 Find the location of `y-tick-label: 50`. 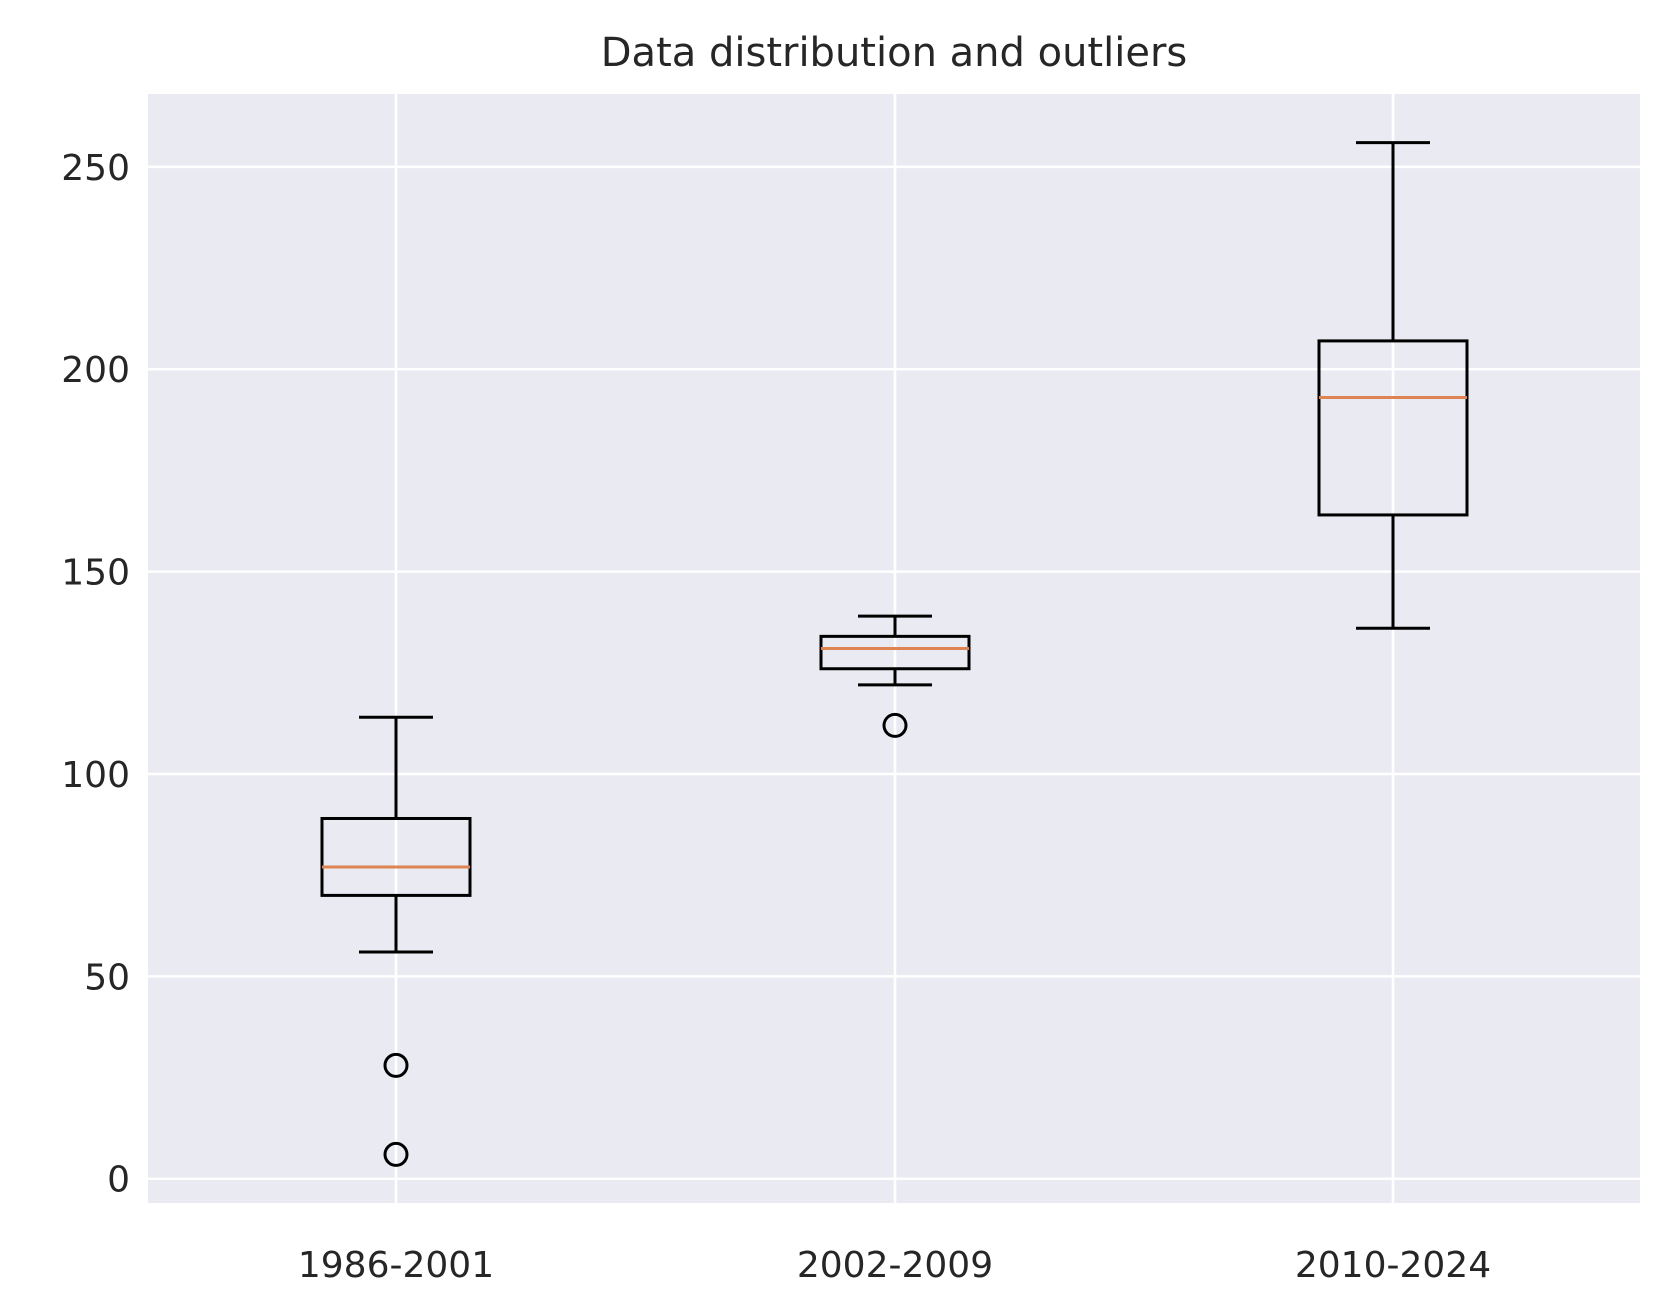

y-tick-label: 50 is located at coordinates (107, 977).